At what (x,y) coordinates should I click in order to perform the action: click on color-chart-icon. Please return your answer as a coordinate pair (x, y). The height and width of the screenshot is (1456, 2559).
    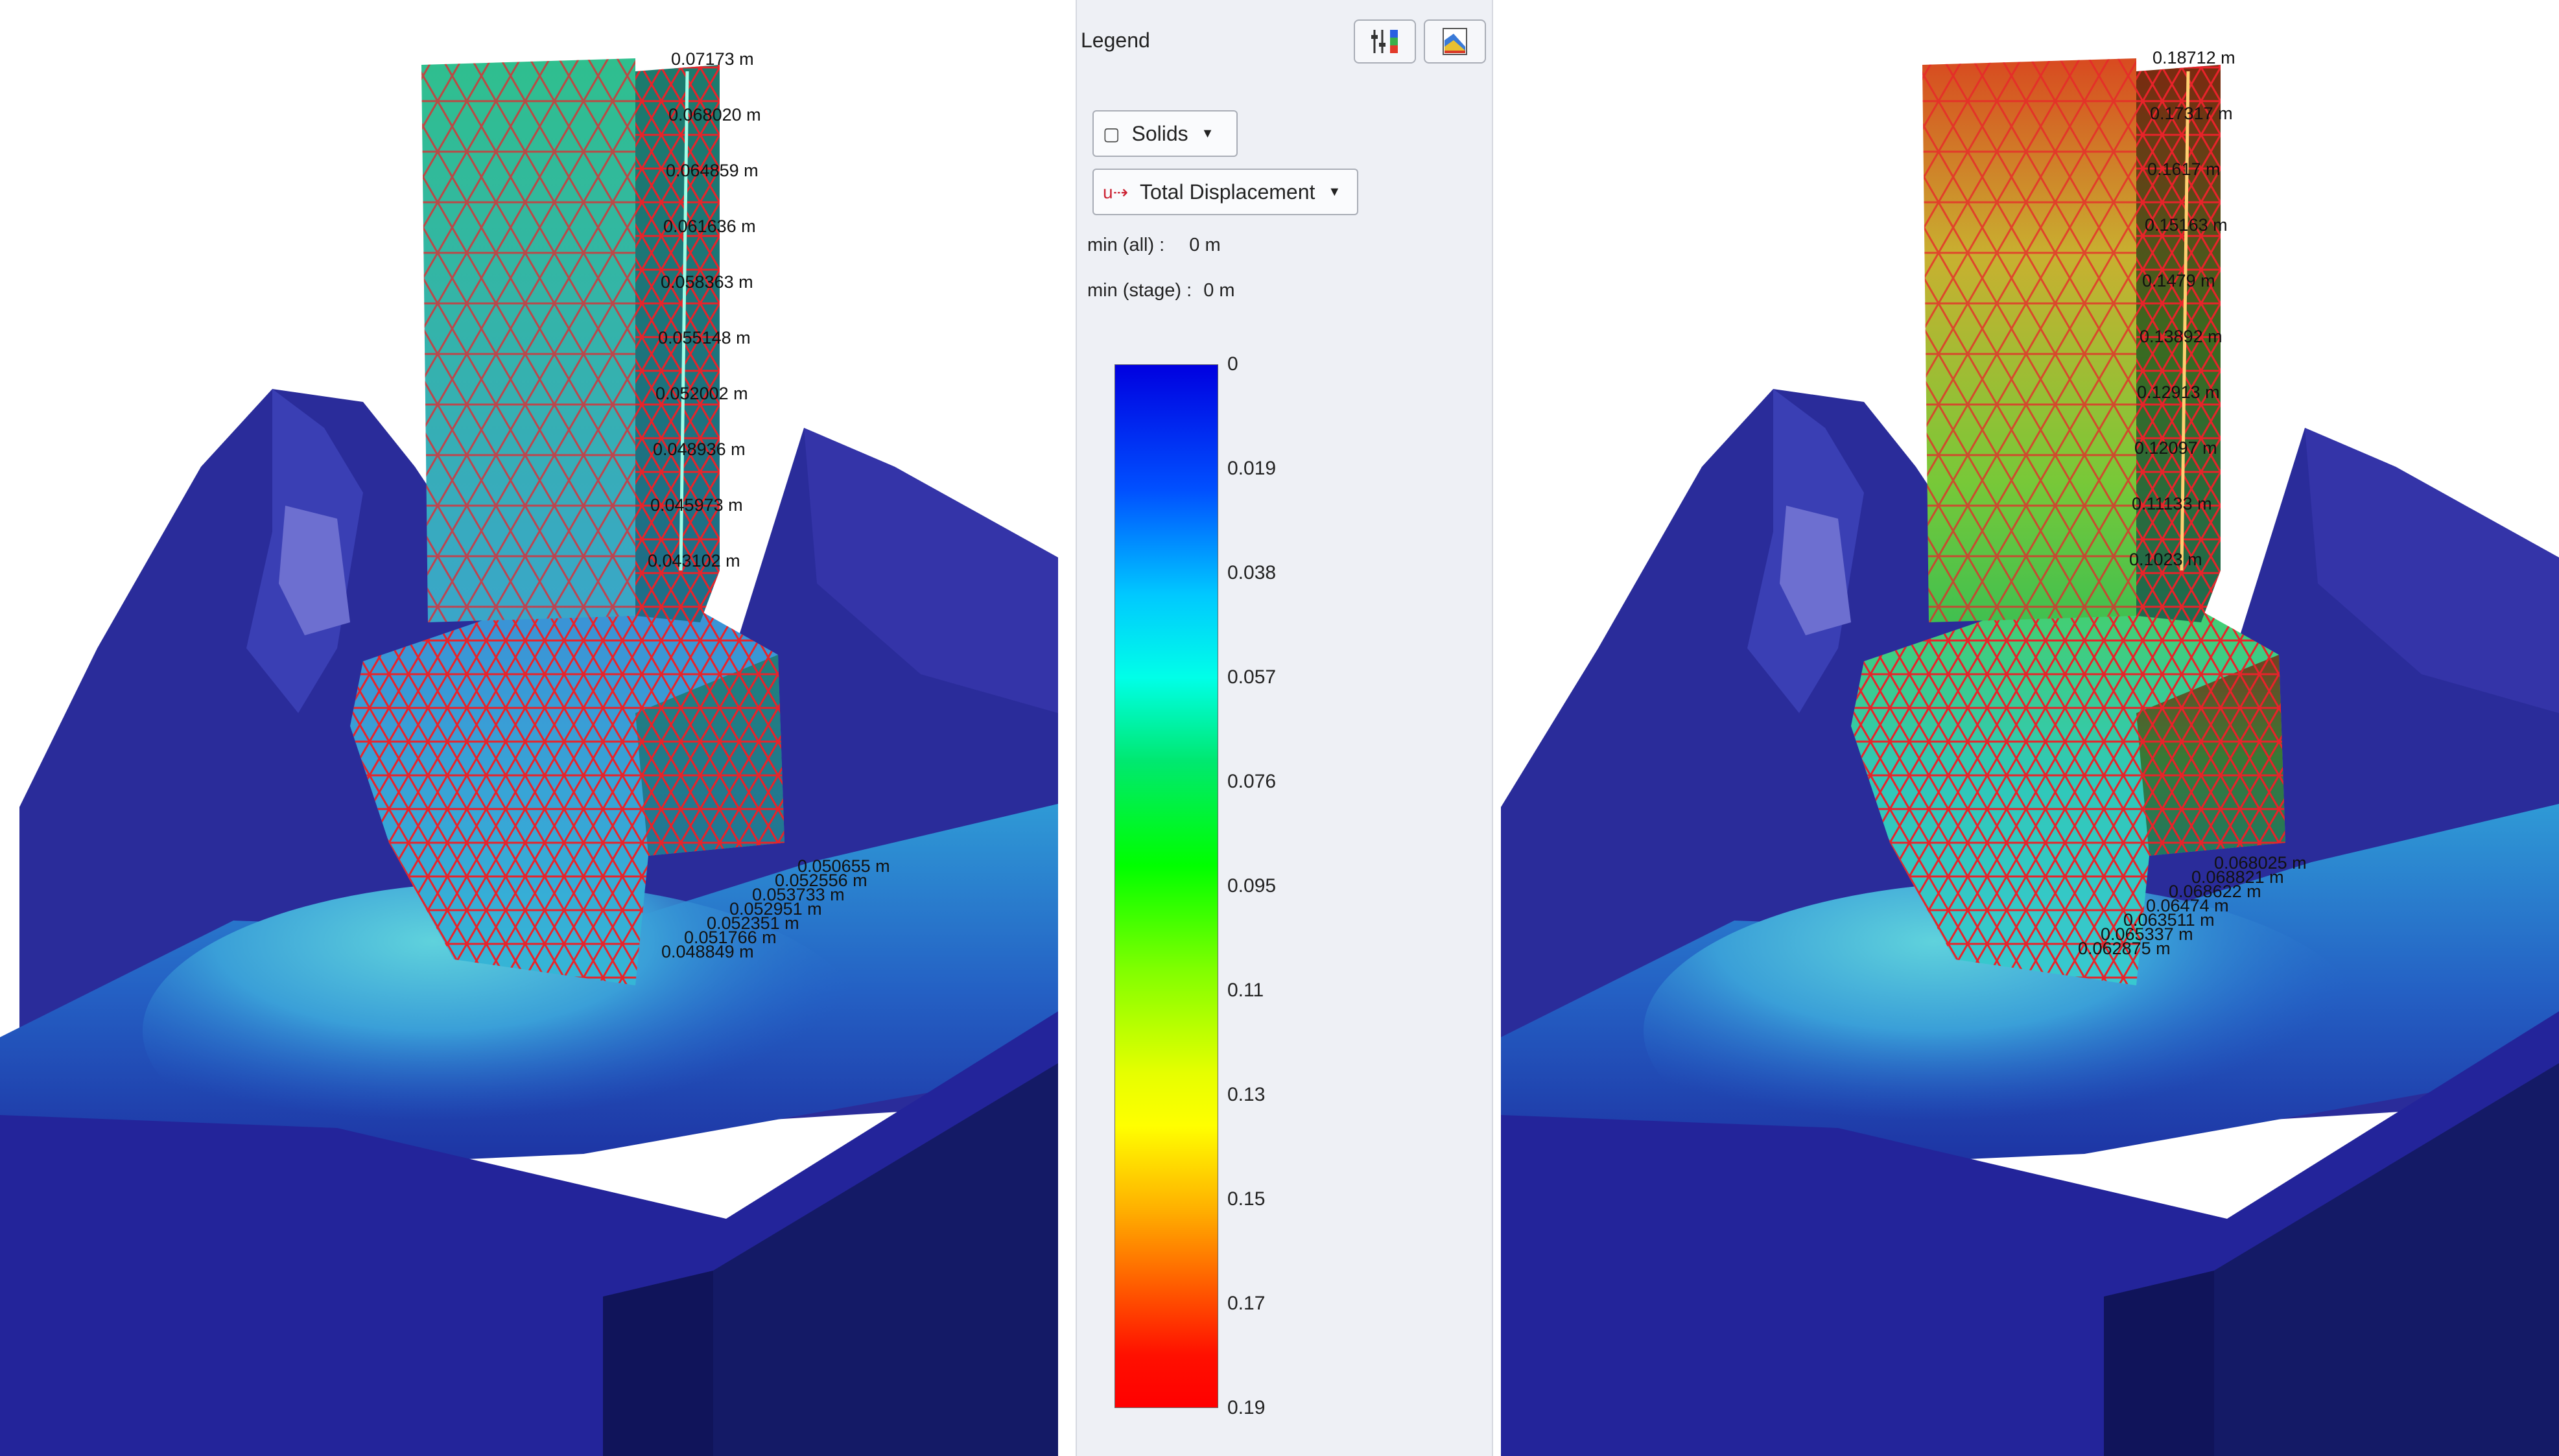
    Looking at the image, I should click on (1455, 42).